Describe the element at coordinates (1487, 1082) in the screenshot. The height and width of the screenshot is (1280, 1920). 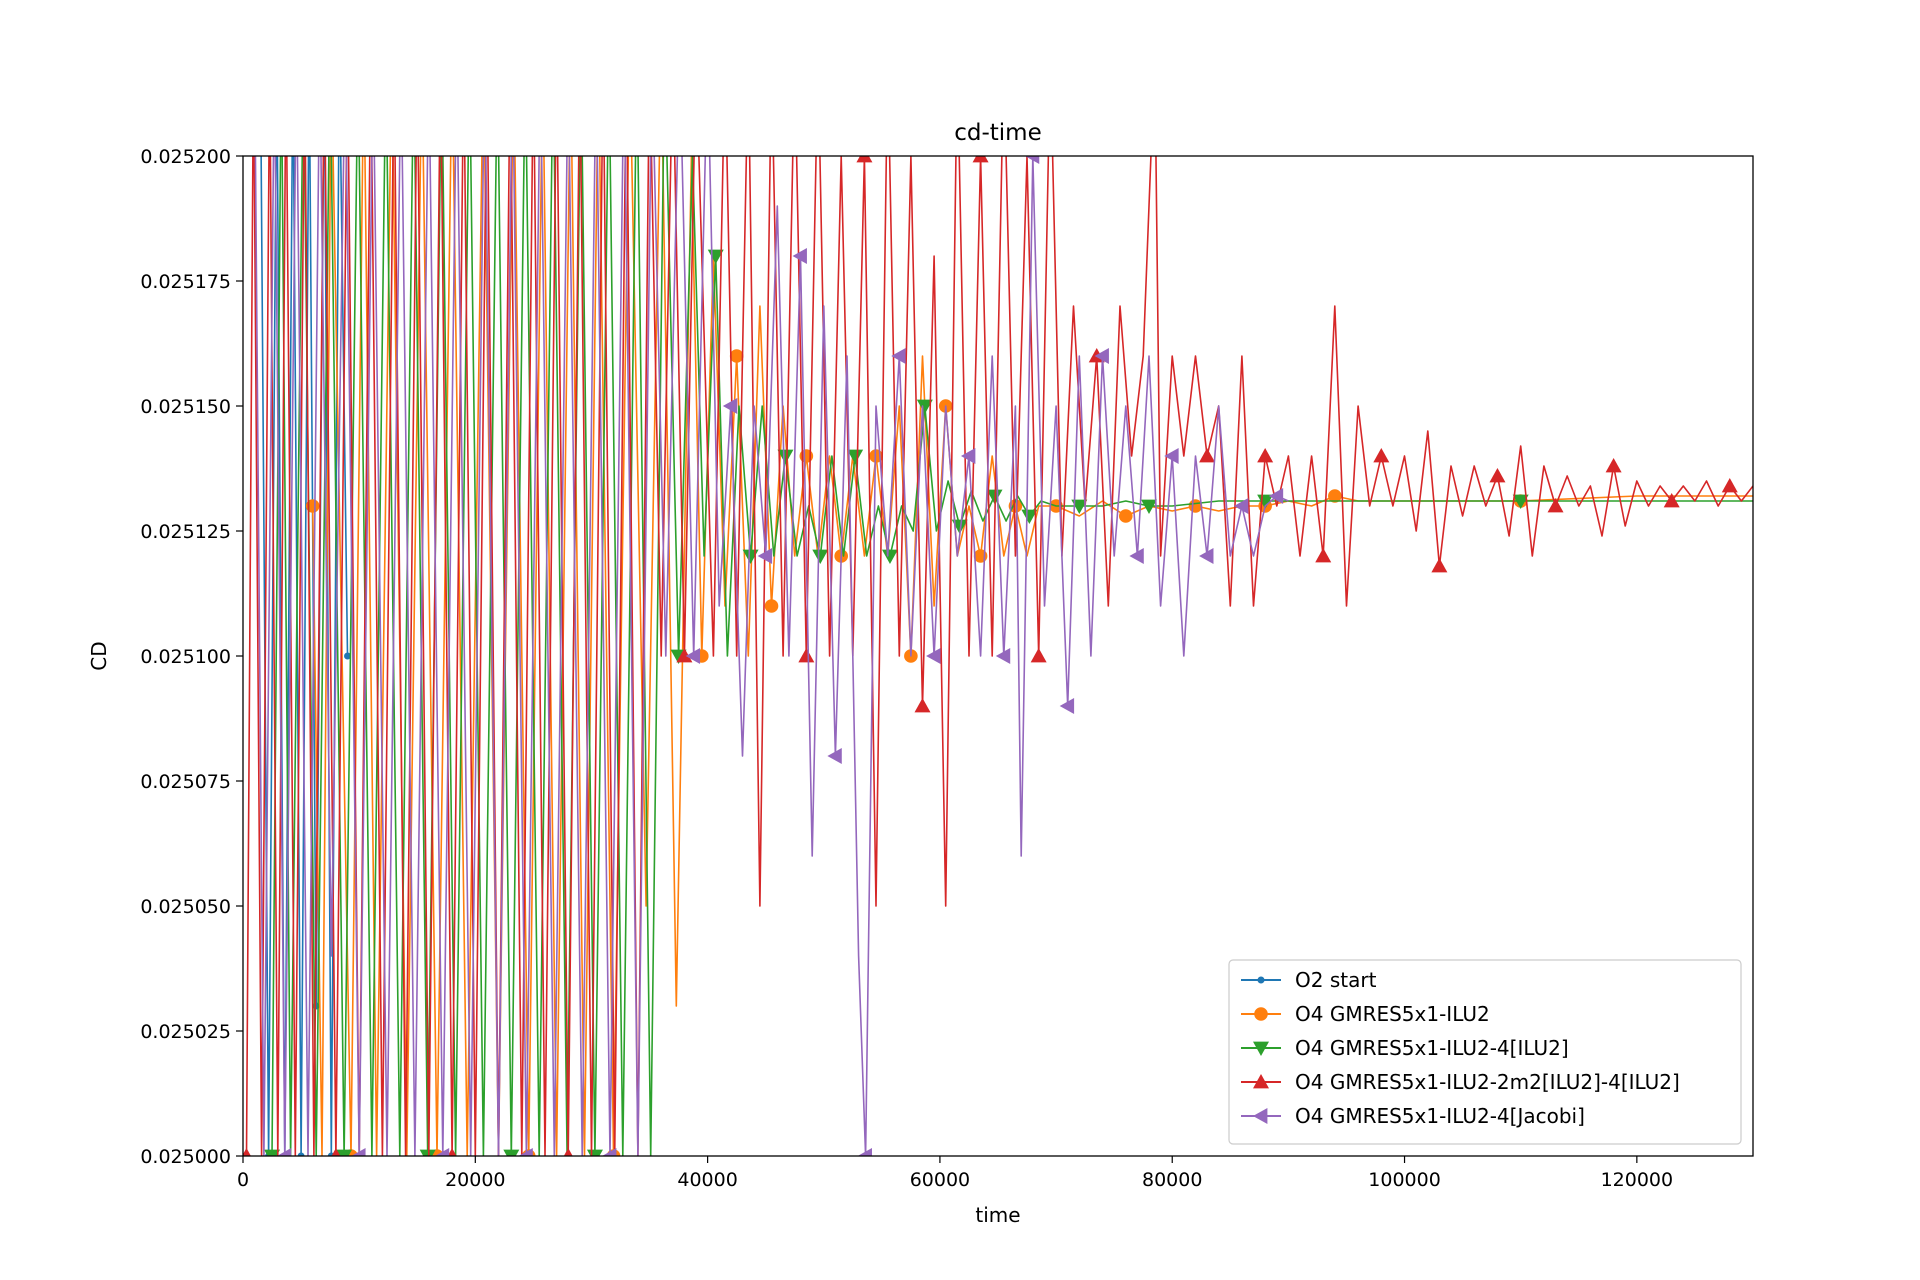
I see `legend-label: O4 GMRES5x1-ILU2-2m2[ILU2]-4[ILU2]` at that location.